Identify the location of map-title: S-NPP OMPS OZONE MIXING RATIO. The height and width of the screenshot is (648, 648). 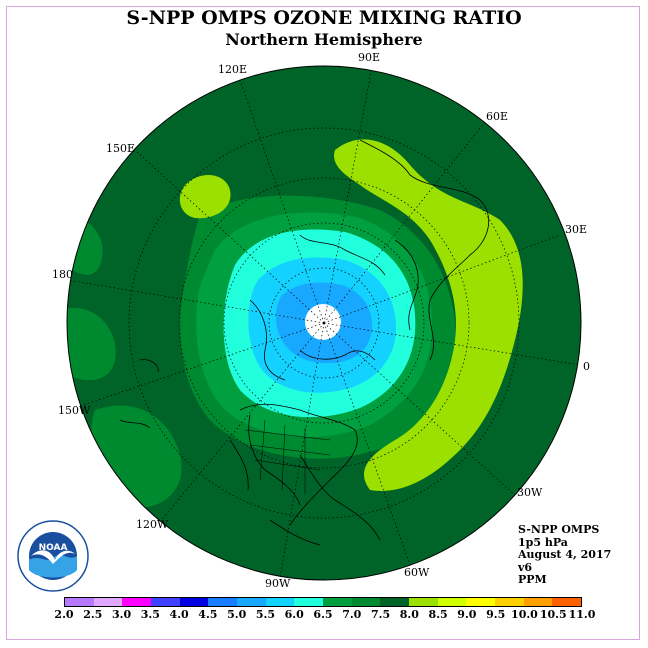
(324, 18).